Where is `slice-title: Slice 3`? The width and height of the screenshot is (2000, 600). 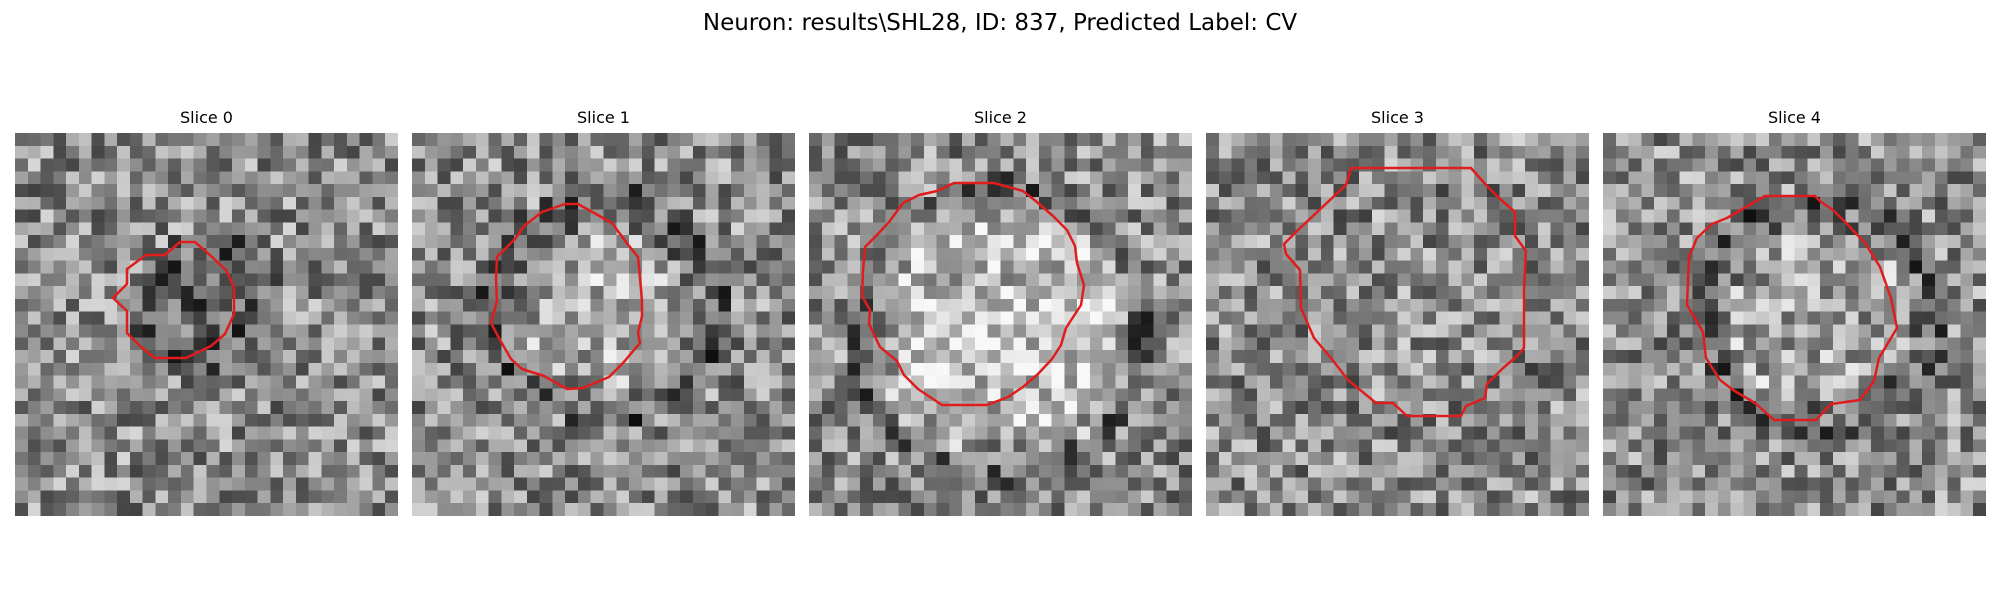
slice-title: Slice 3 is located at coordinates (1397, 117).